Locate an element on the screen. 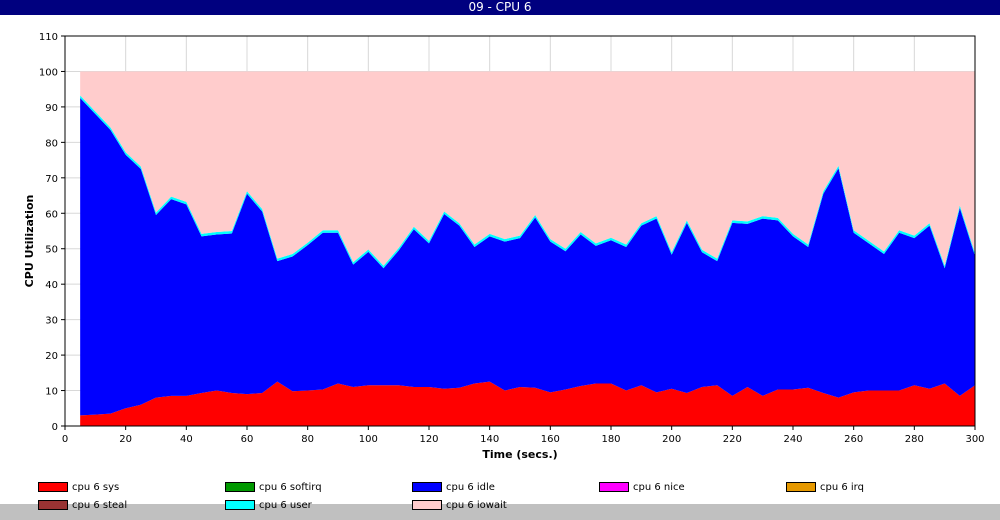  legend-item: cpu 6 nice is located at coordinates (642, 488).